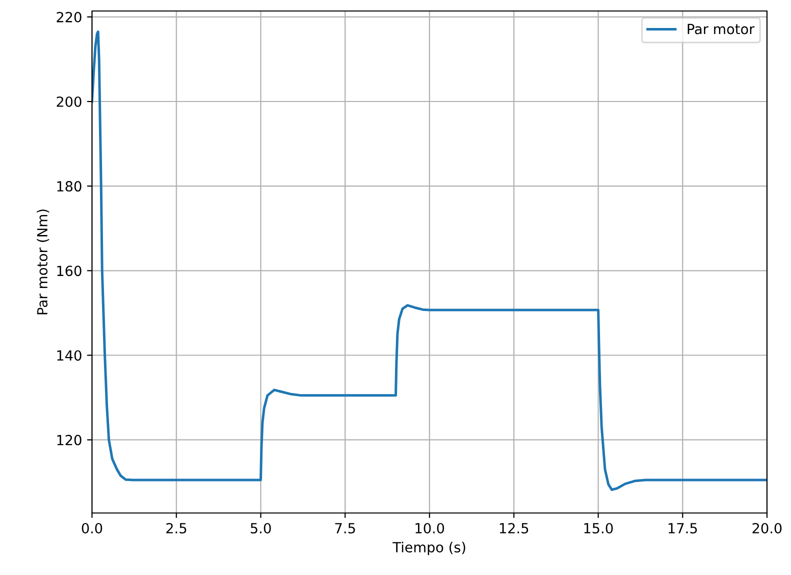  Describe the element at coordinates (767, 528) in the screenshot. I see `x-tick-label: 20.0` at that location.